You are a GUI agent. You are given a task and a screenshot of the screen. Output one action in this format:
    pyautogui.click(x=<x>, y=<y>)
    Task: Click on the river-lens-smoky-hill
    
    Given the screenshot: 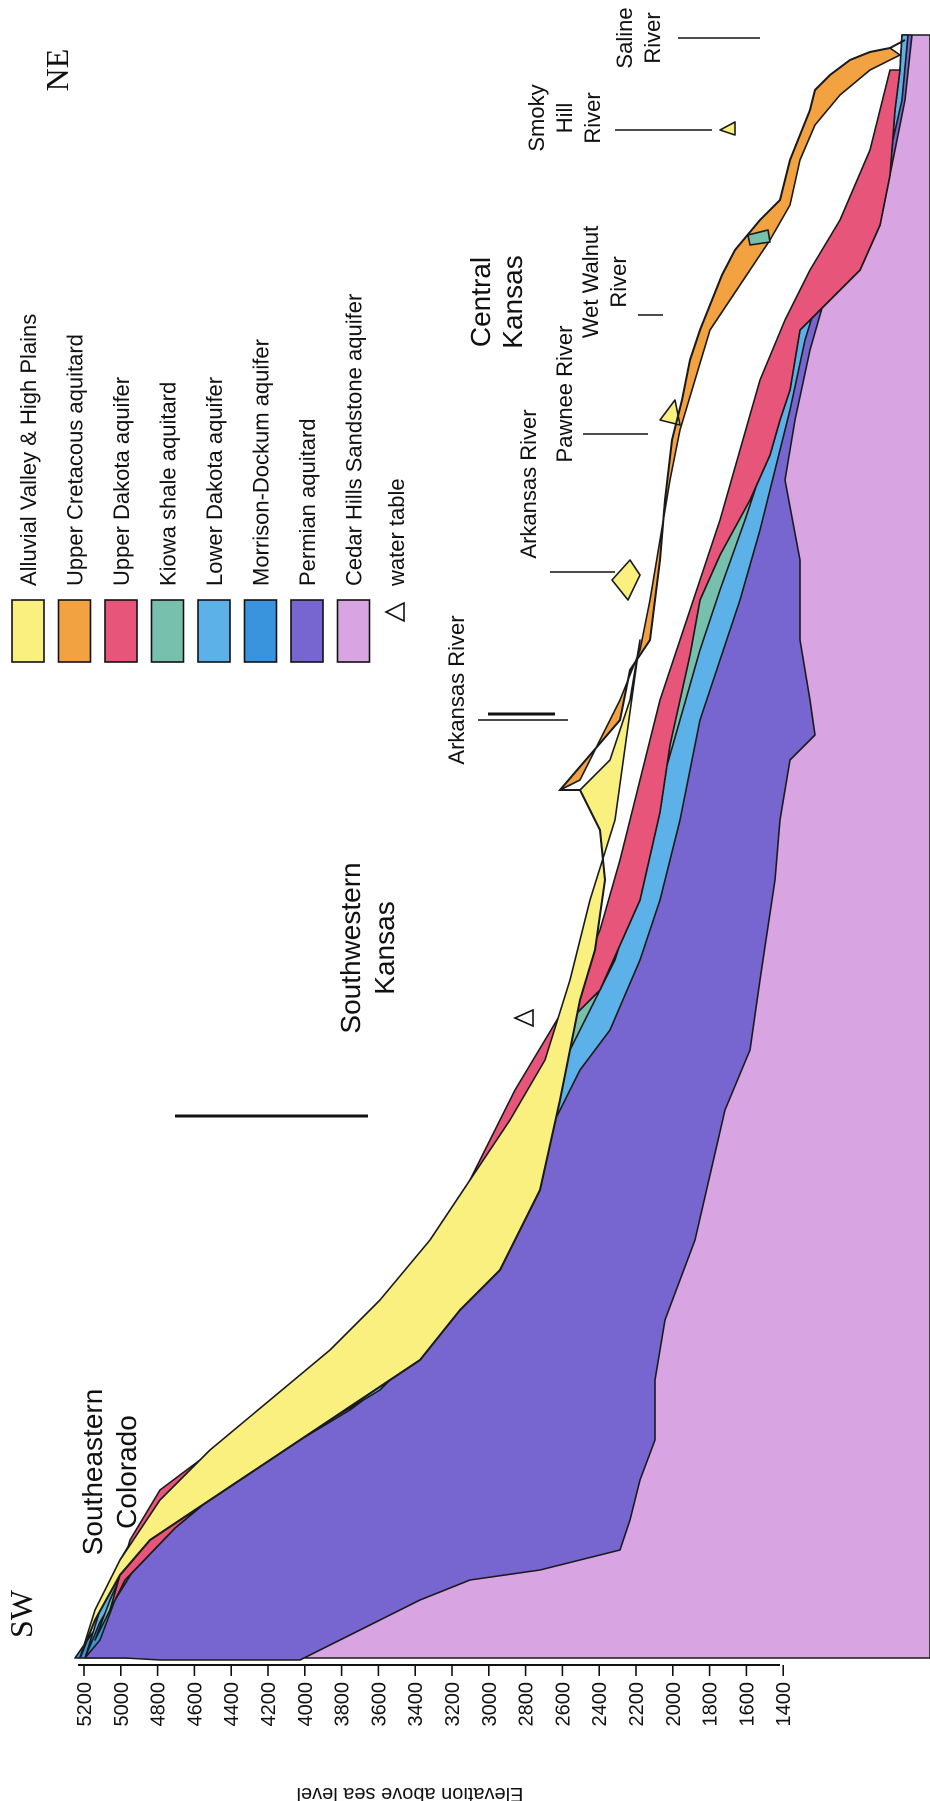 What is the action you would take?
    pyautogui.click(x=727, y=128)
    